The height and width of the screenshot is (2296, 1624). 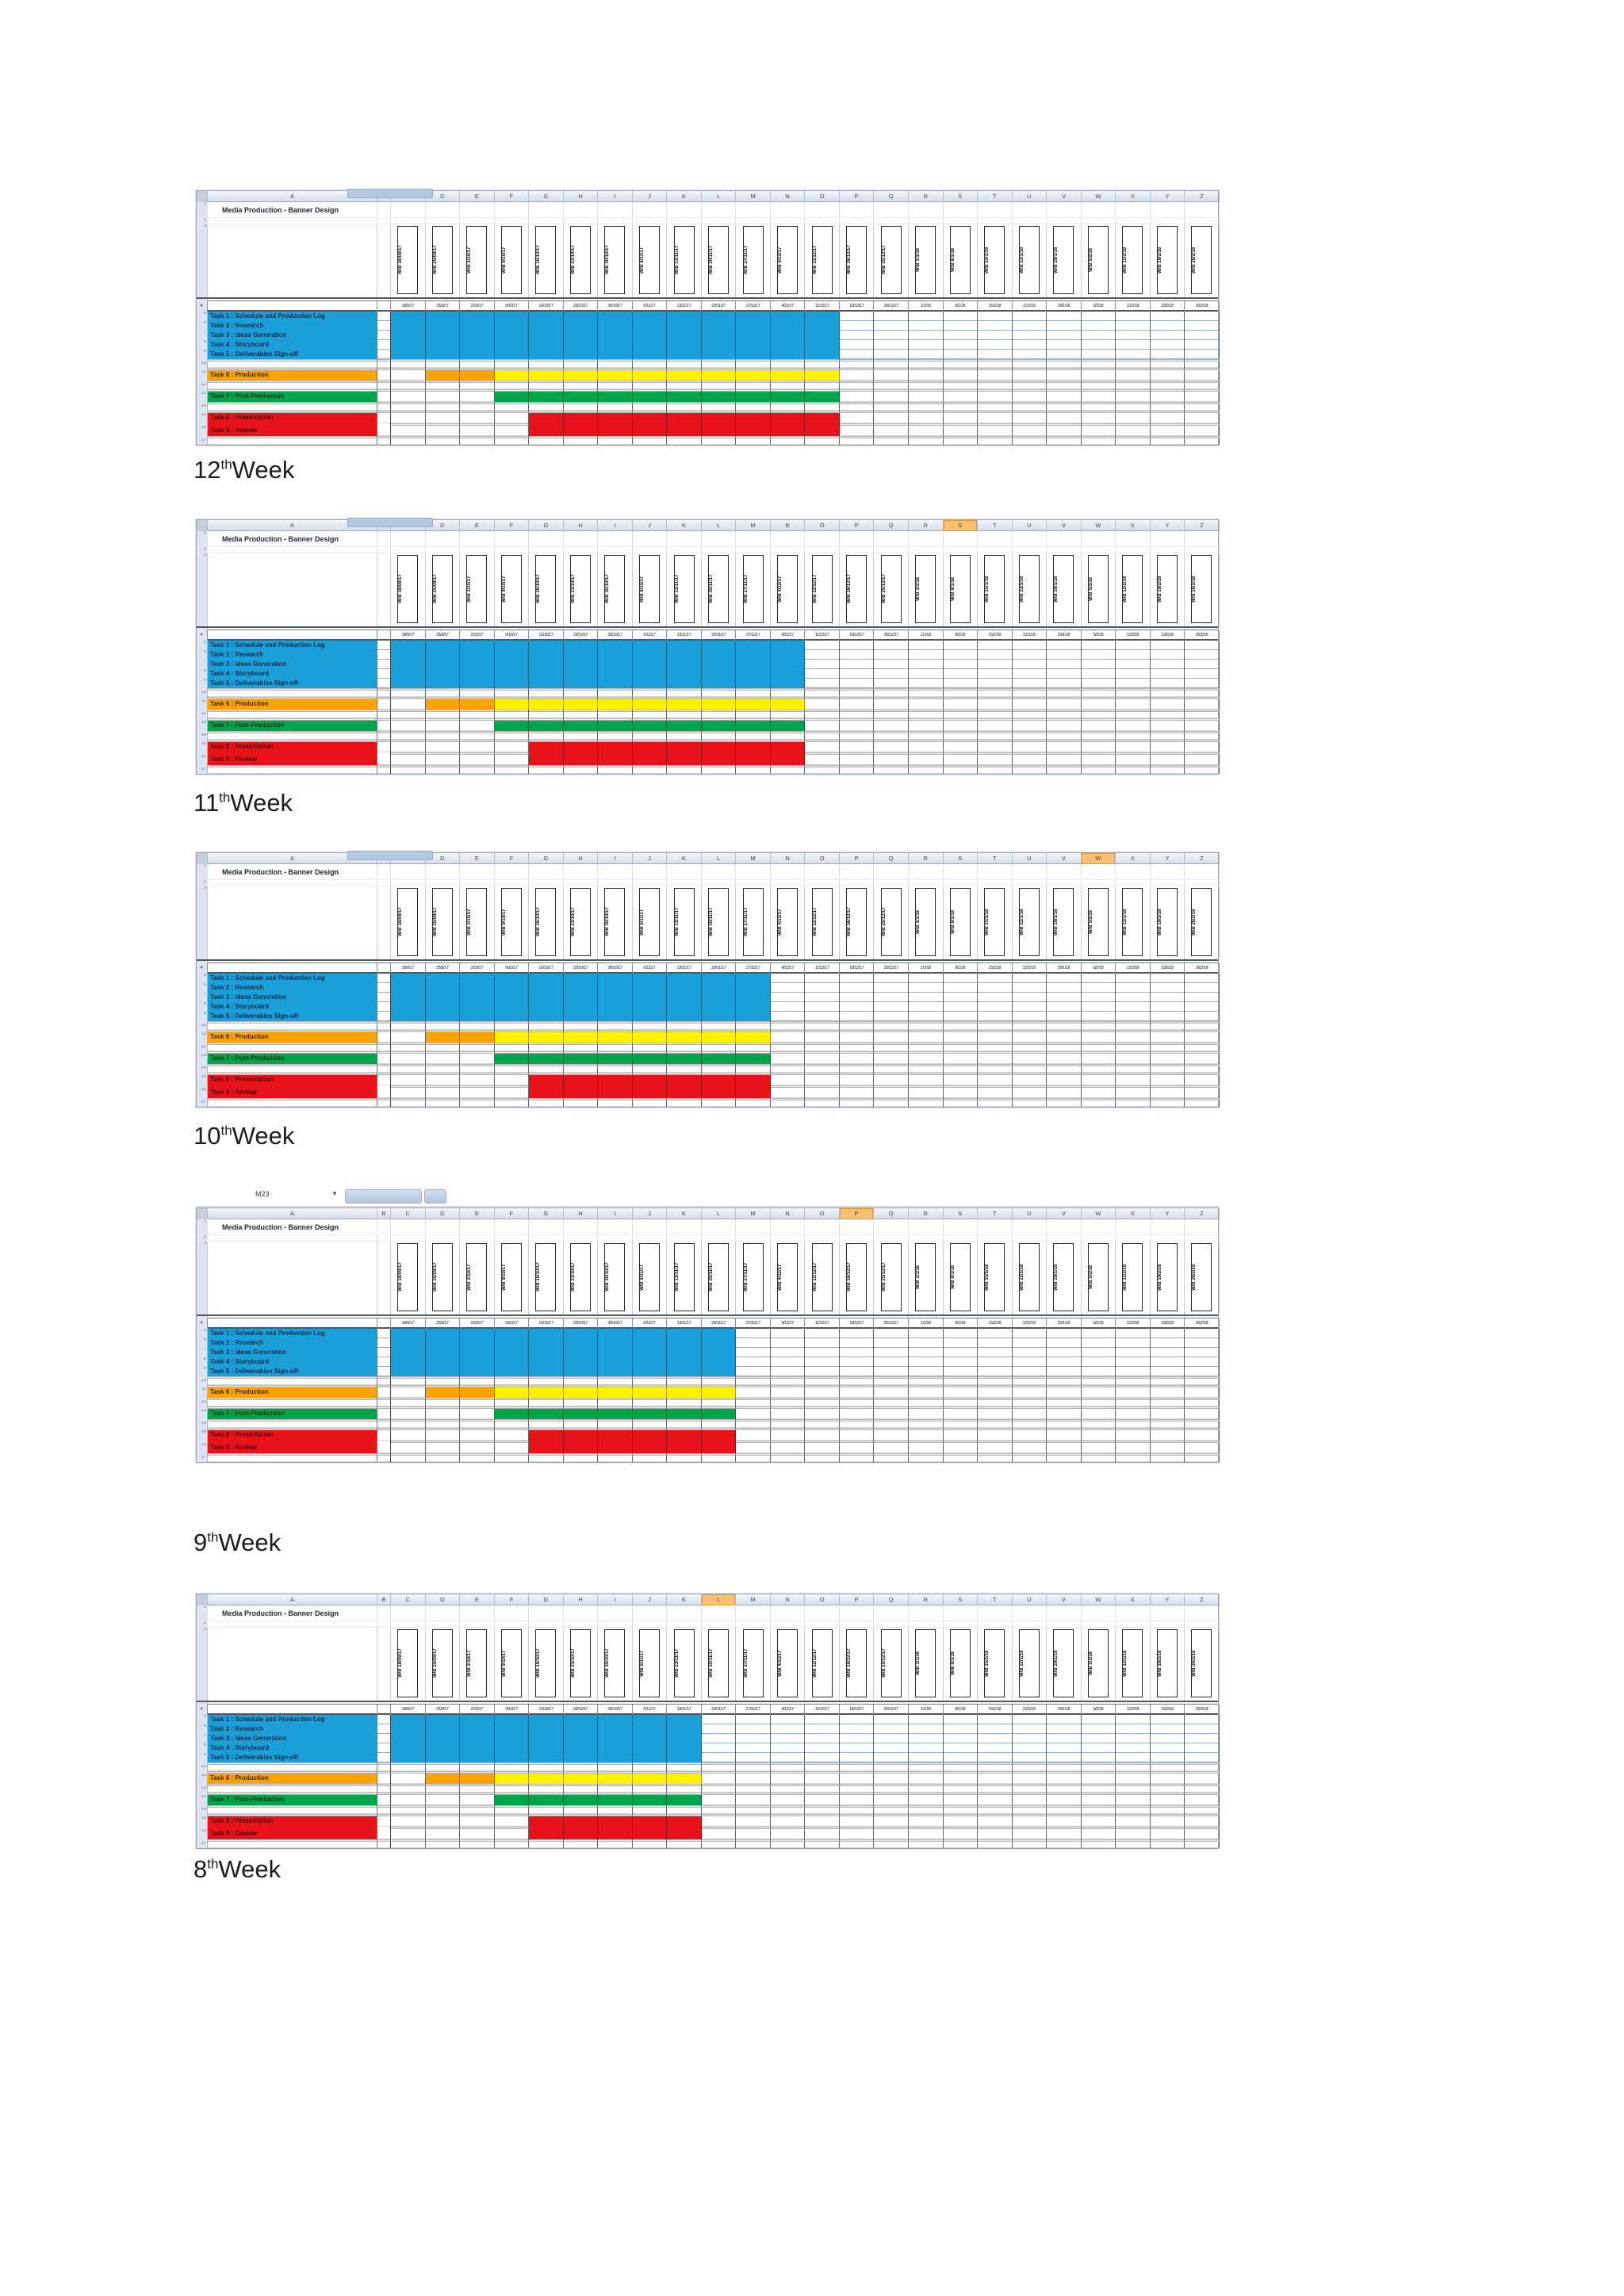 I want to click on column-letter: L, so click(x=719, y=196).